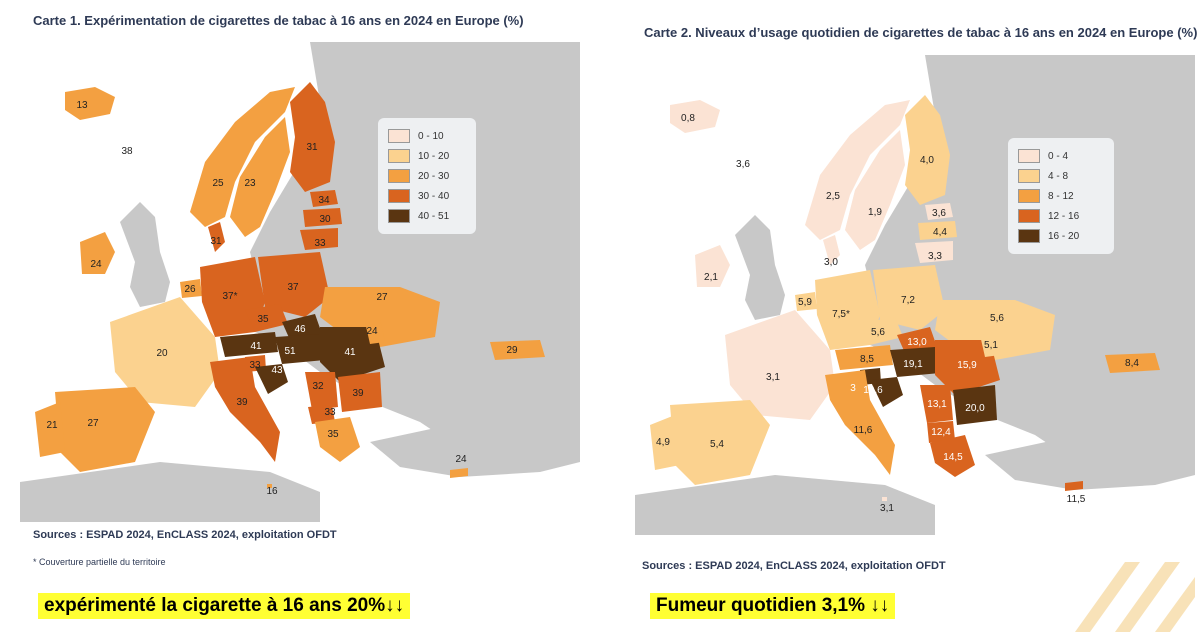 The image size is (1200, 632). What do you see at coordinates (96, 264) in the screenshot?
I see `map1-val-ireland: 24` at bounding box center [96, 264].